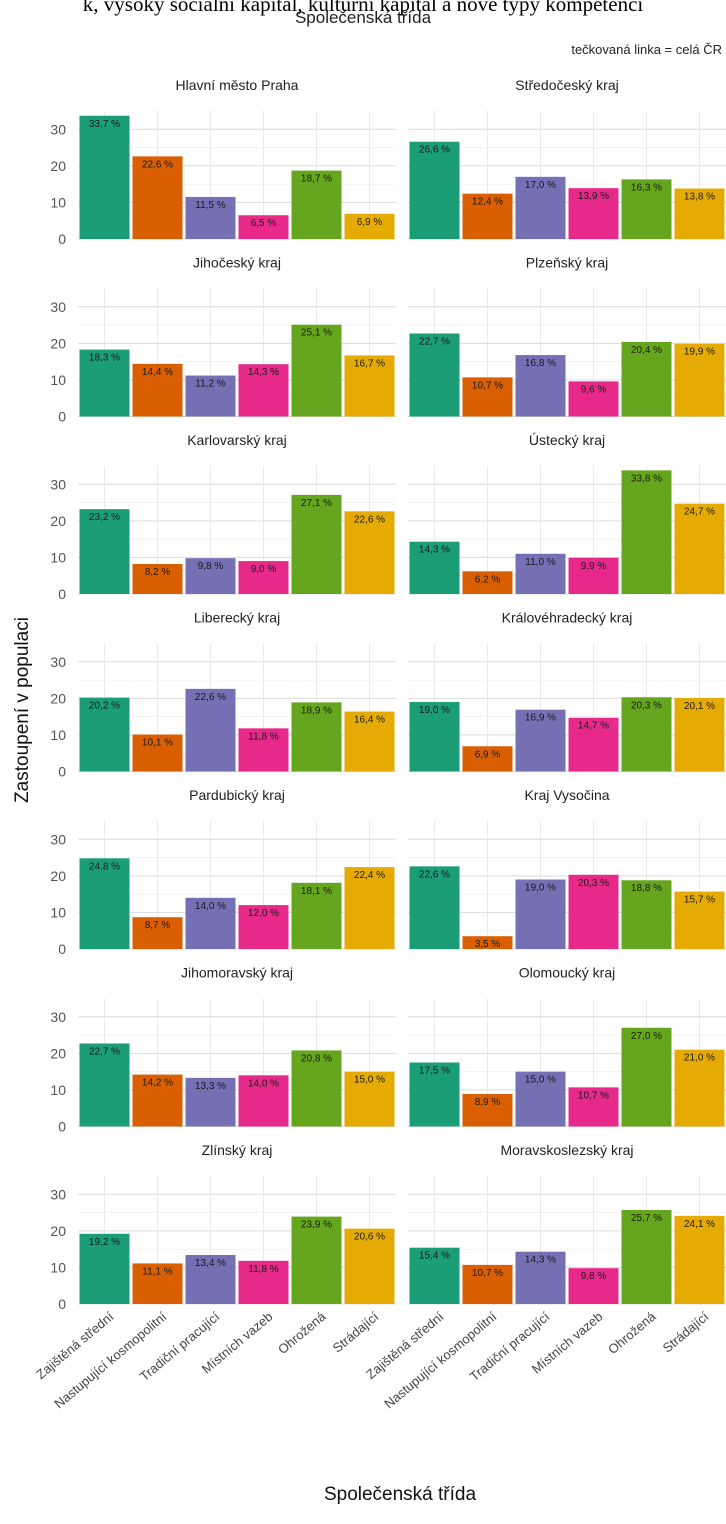 Image resolution: width=726 pixels, height=1524 pixels. Describe the element at coordinates (263, 1269) in the screenshot. I see `bar-value-label: 11,8 %` at that location.